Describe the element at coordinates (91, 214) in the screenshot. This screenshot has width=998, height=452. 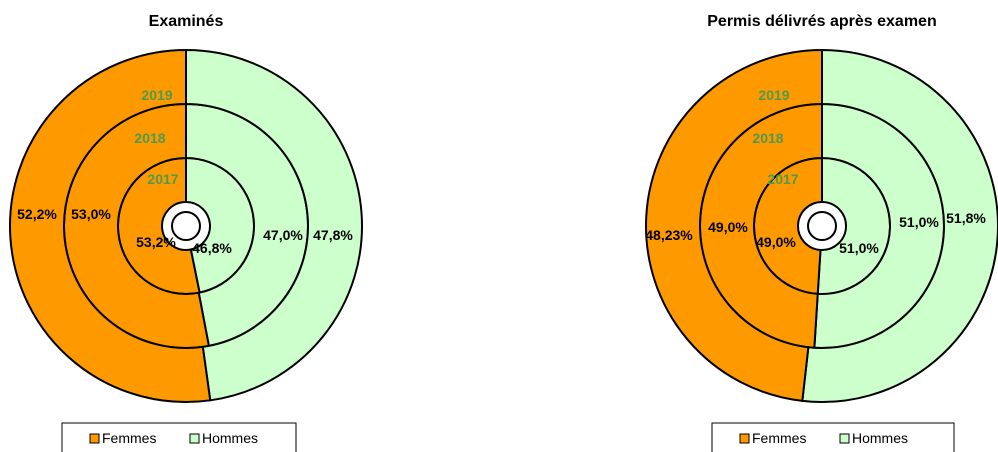
I see `data-label-2018-femmes: 53,0%` at that location.